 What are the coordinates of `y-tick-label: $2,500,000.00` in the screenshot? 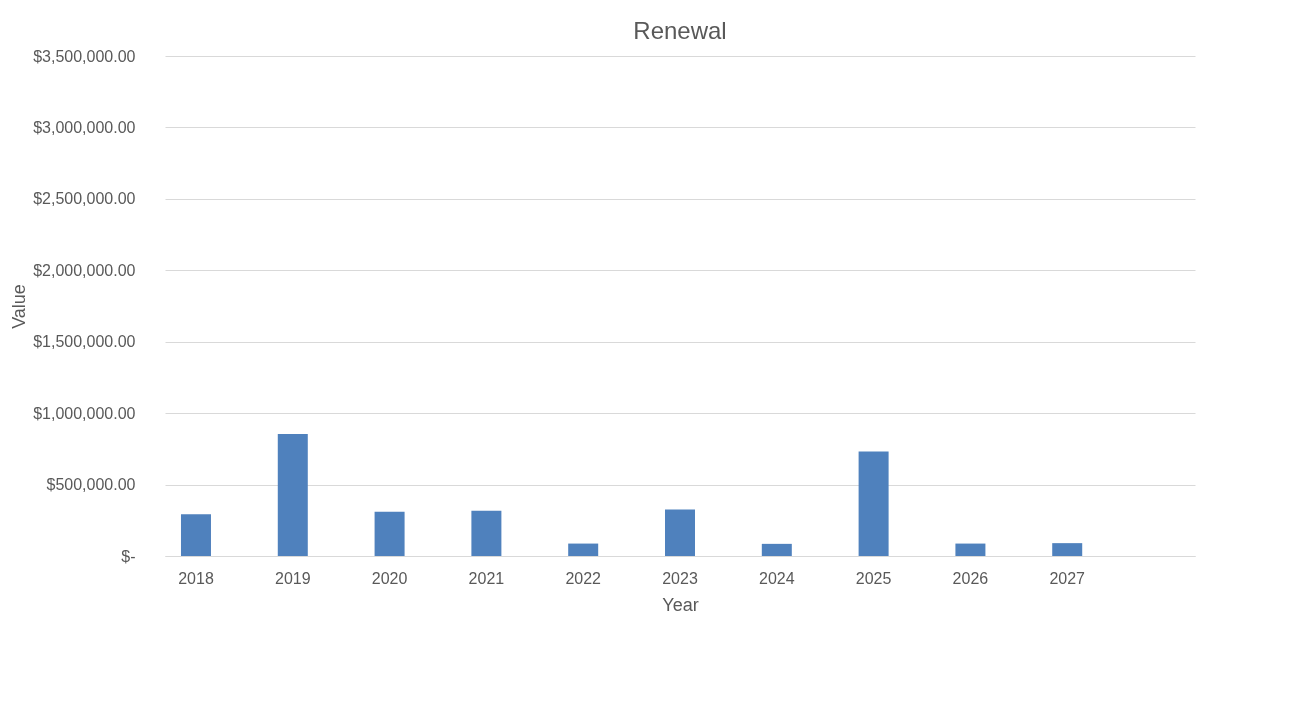 It's located at (84, 199).